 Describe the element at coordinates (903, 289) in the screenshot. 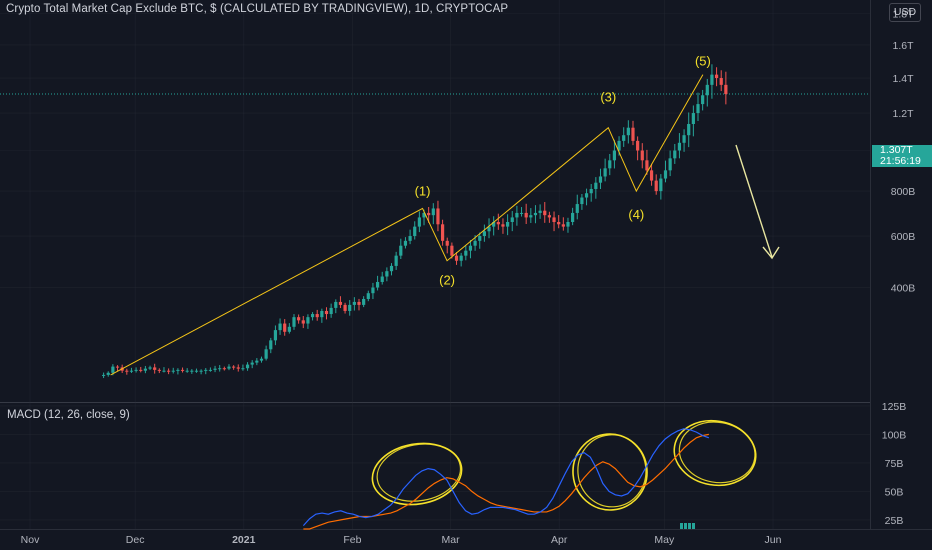

I see `y-tick-label: 400B` at that location.